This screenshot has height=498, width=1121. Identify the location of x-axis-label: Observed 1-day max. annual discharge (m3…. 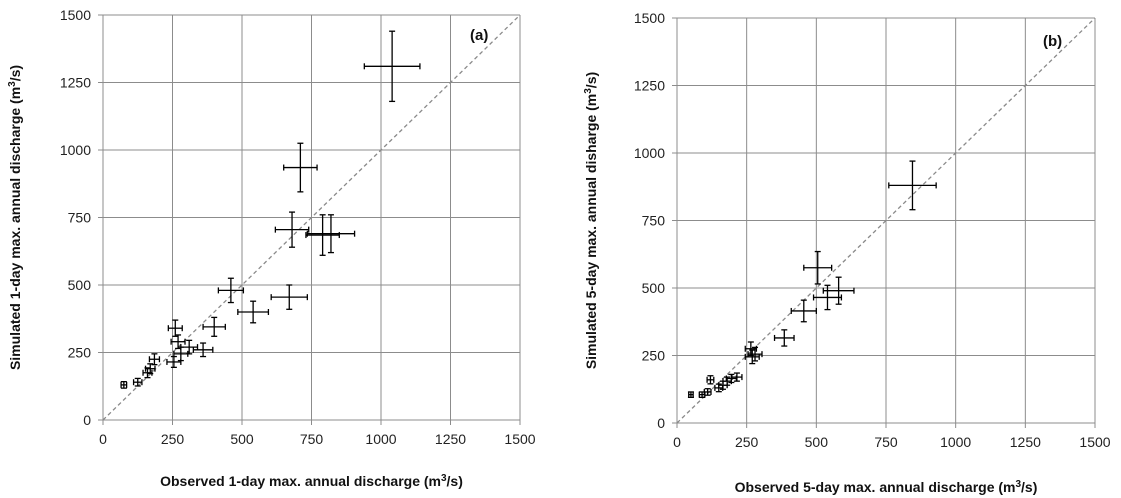
(311, 481).